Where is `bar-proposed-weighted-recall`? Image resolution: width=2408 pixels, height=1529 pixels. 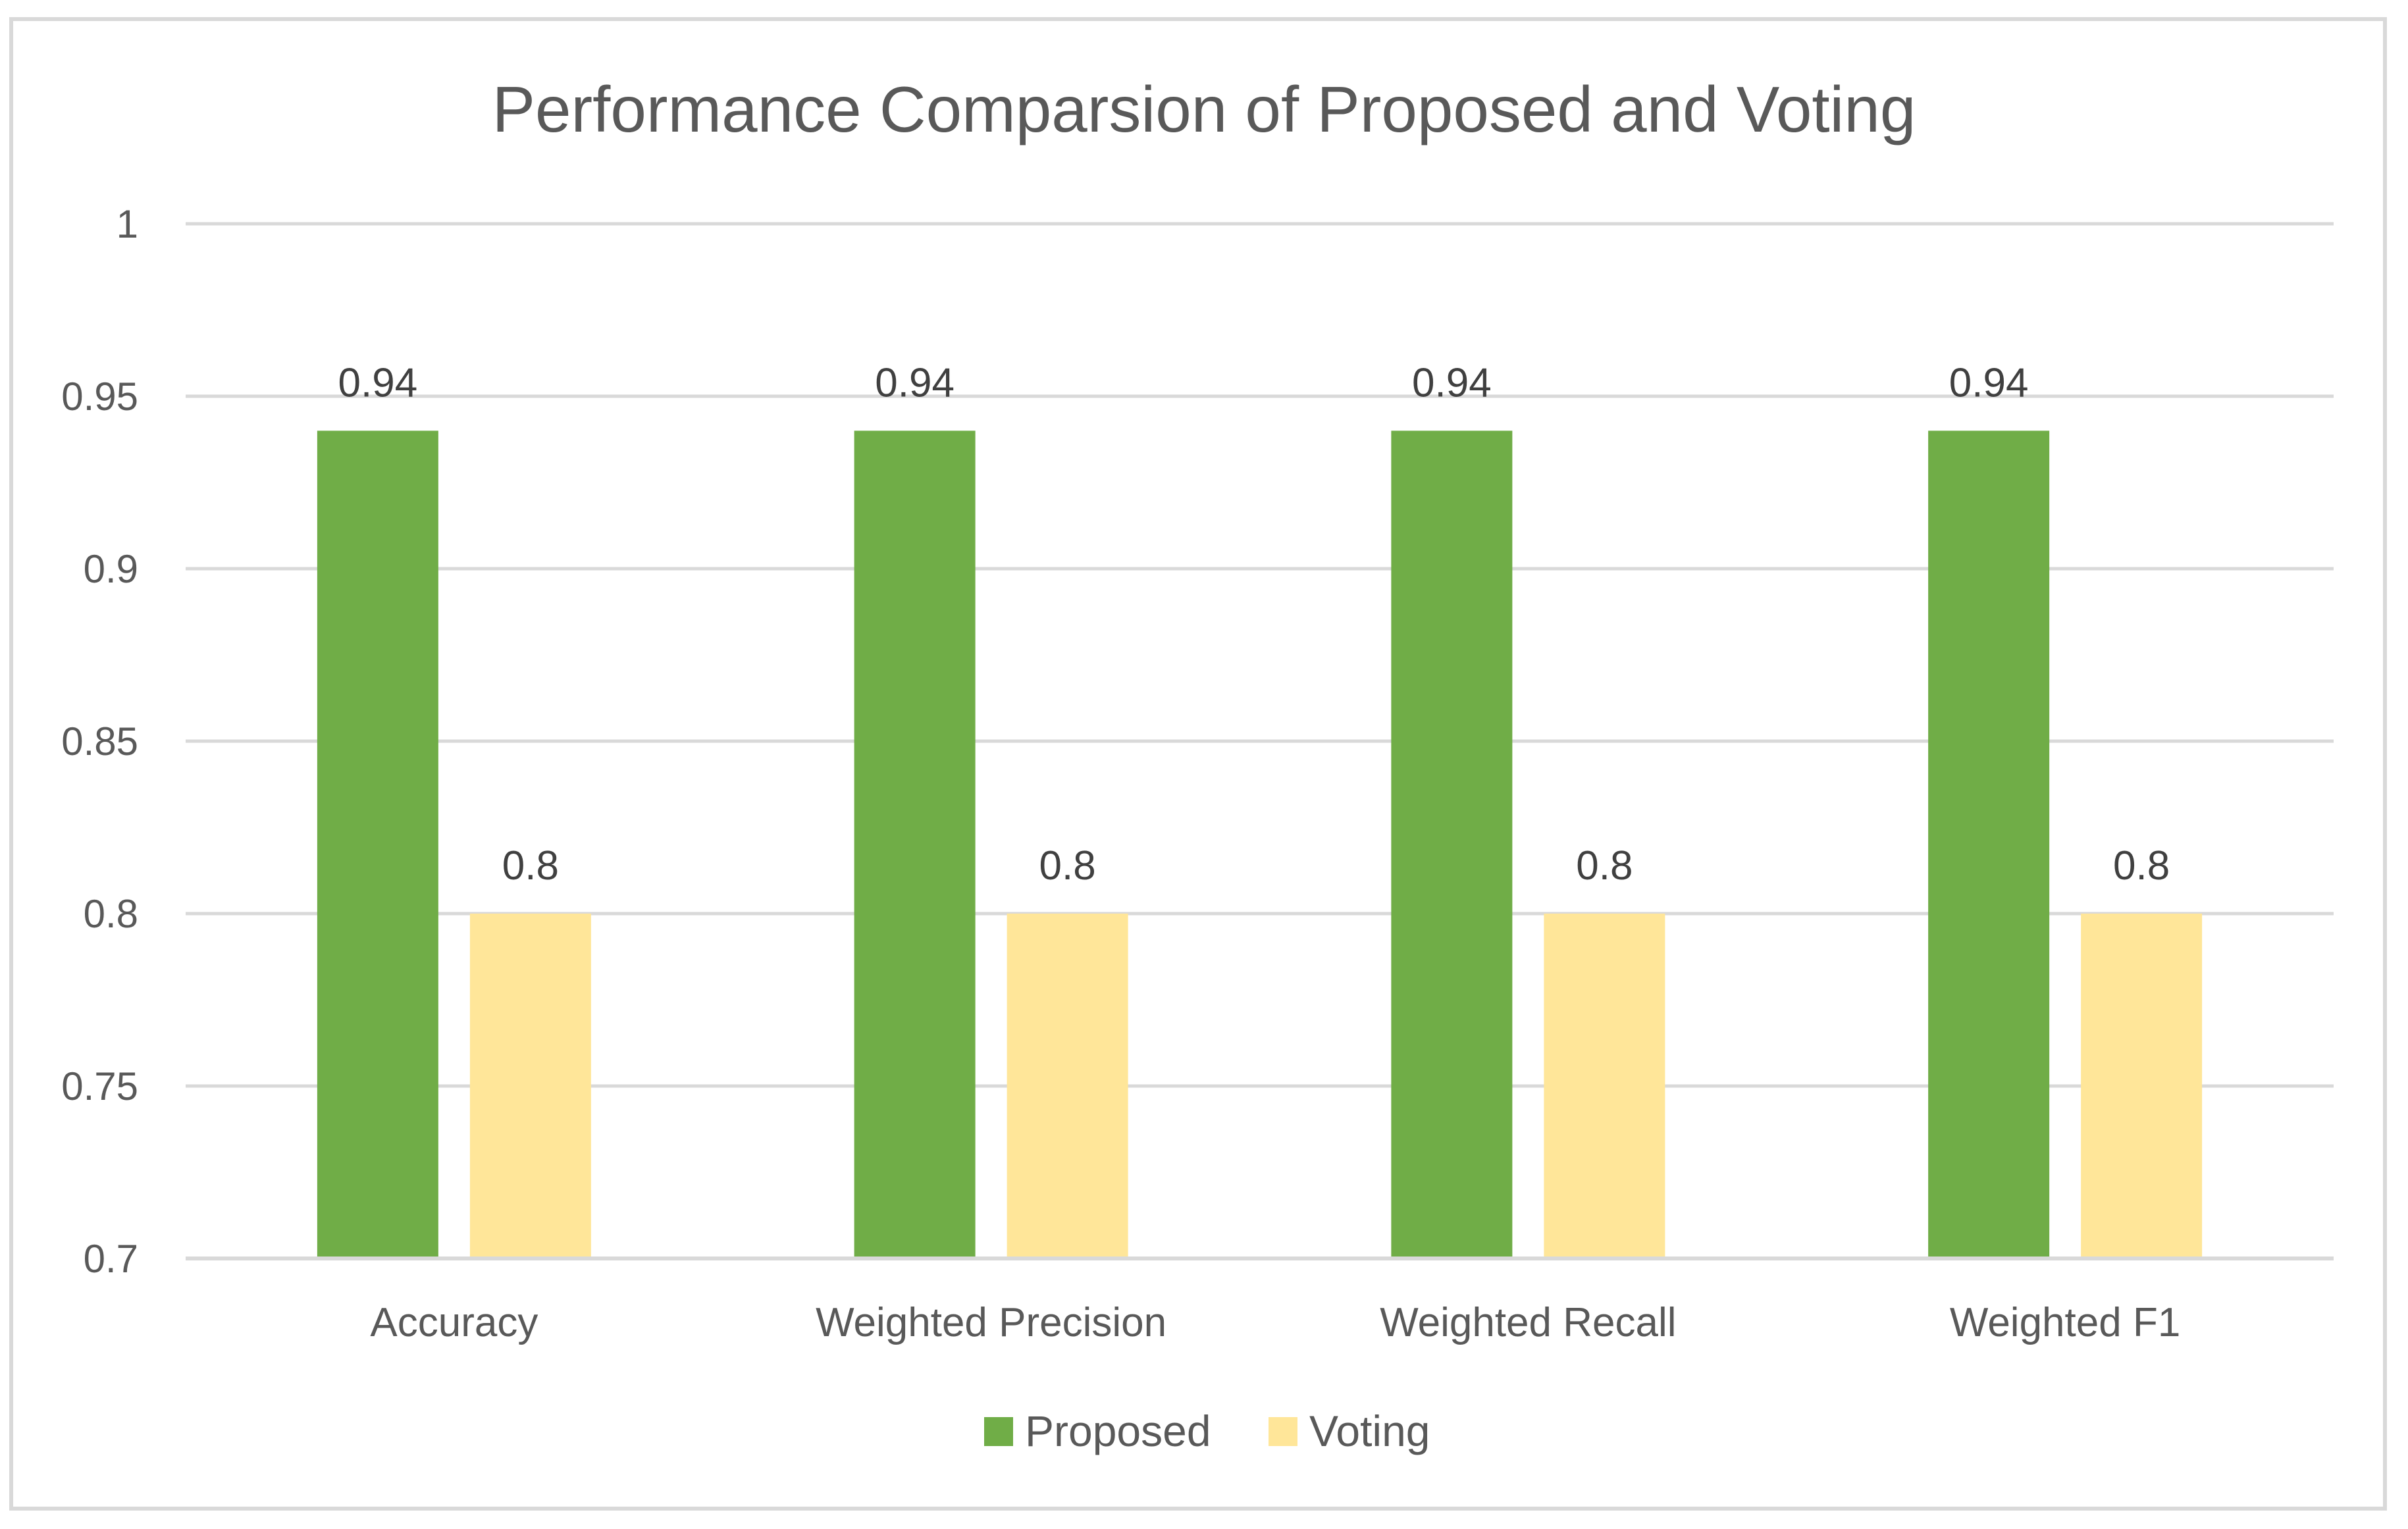
bar-proposed-weighted-recall is located at coordinates (1452, 844).